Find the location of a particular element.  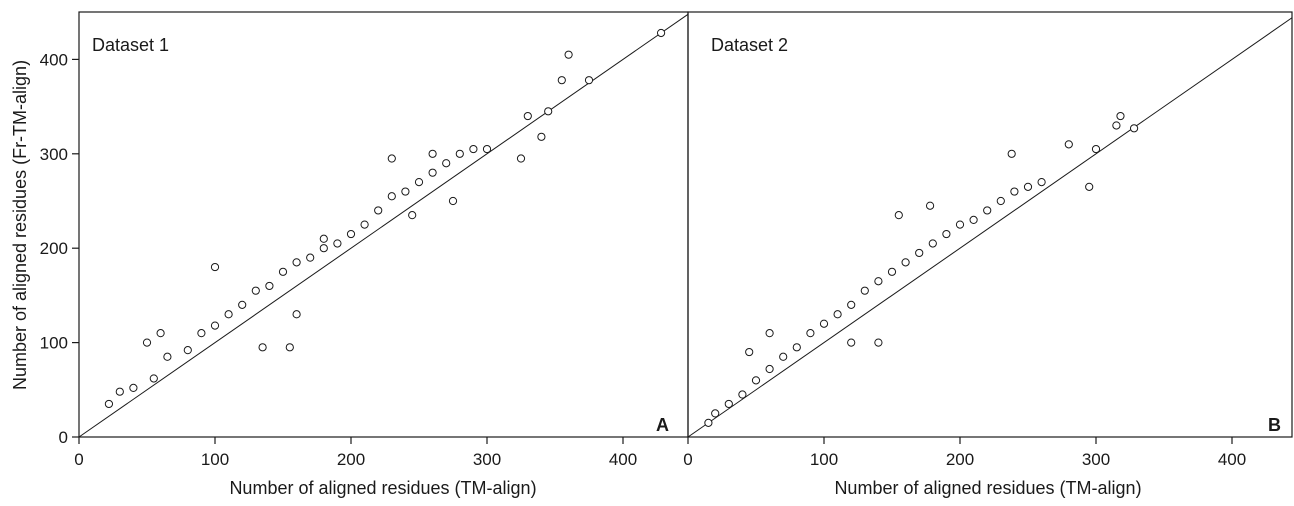

panel-a-x-axis-title: Number of aligned residues (TM-align) is located at coordinates (382, 488).